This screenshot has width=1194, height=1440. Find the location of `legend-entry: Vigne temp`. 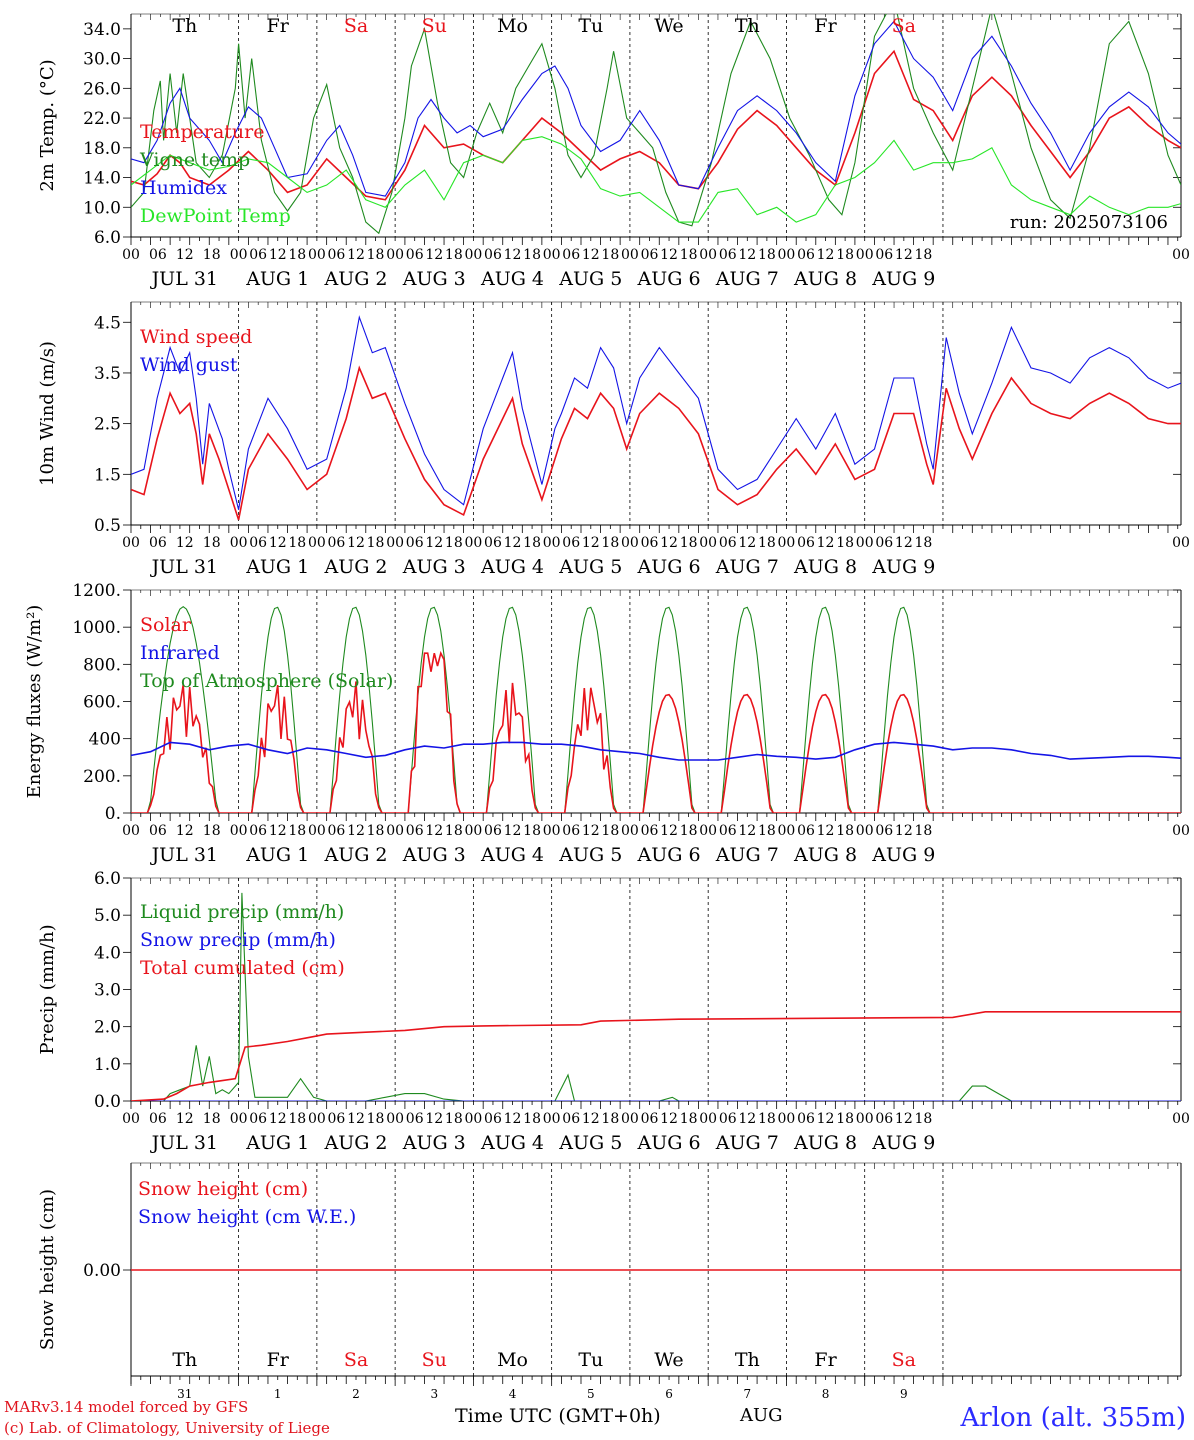

legend-entry: Vigne temp is located at coordinates (194, 160).